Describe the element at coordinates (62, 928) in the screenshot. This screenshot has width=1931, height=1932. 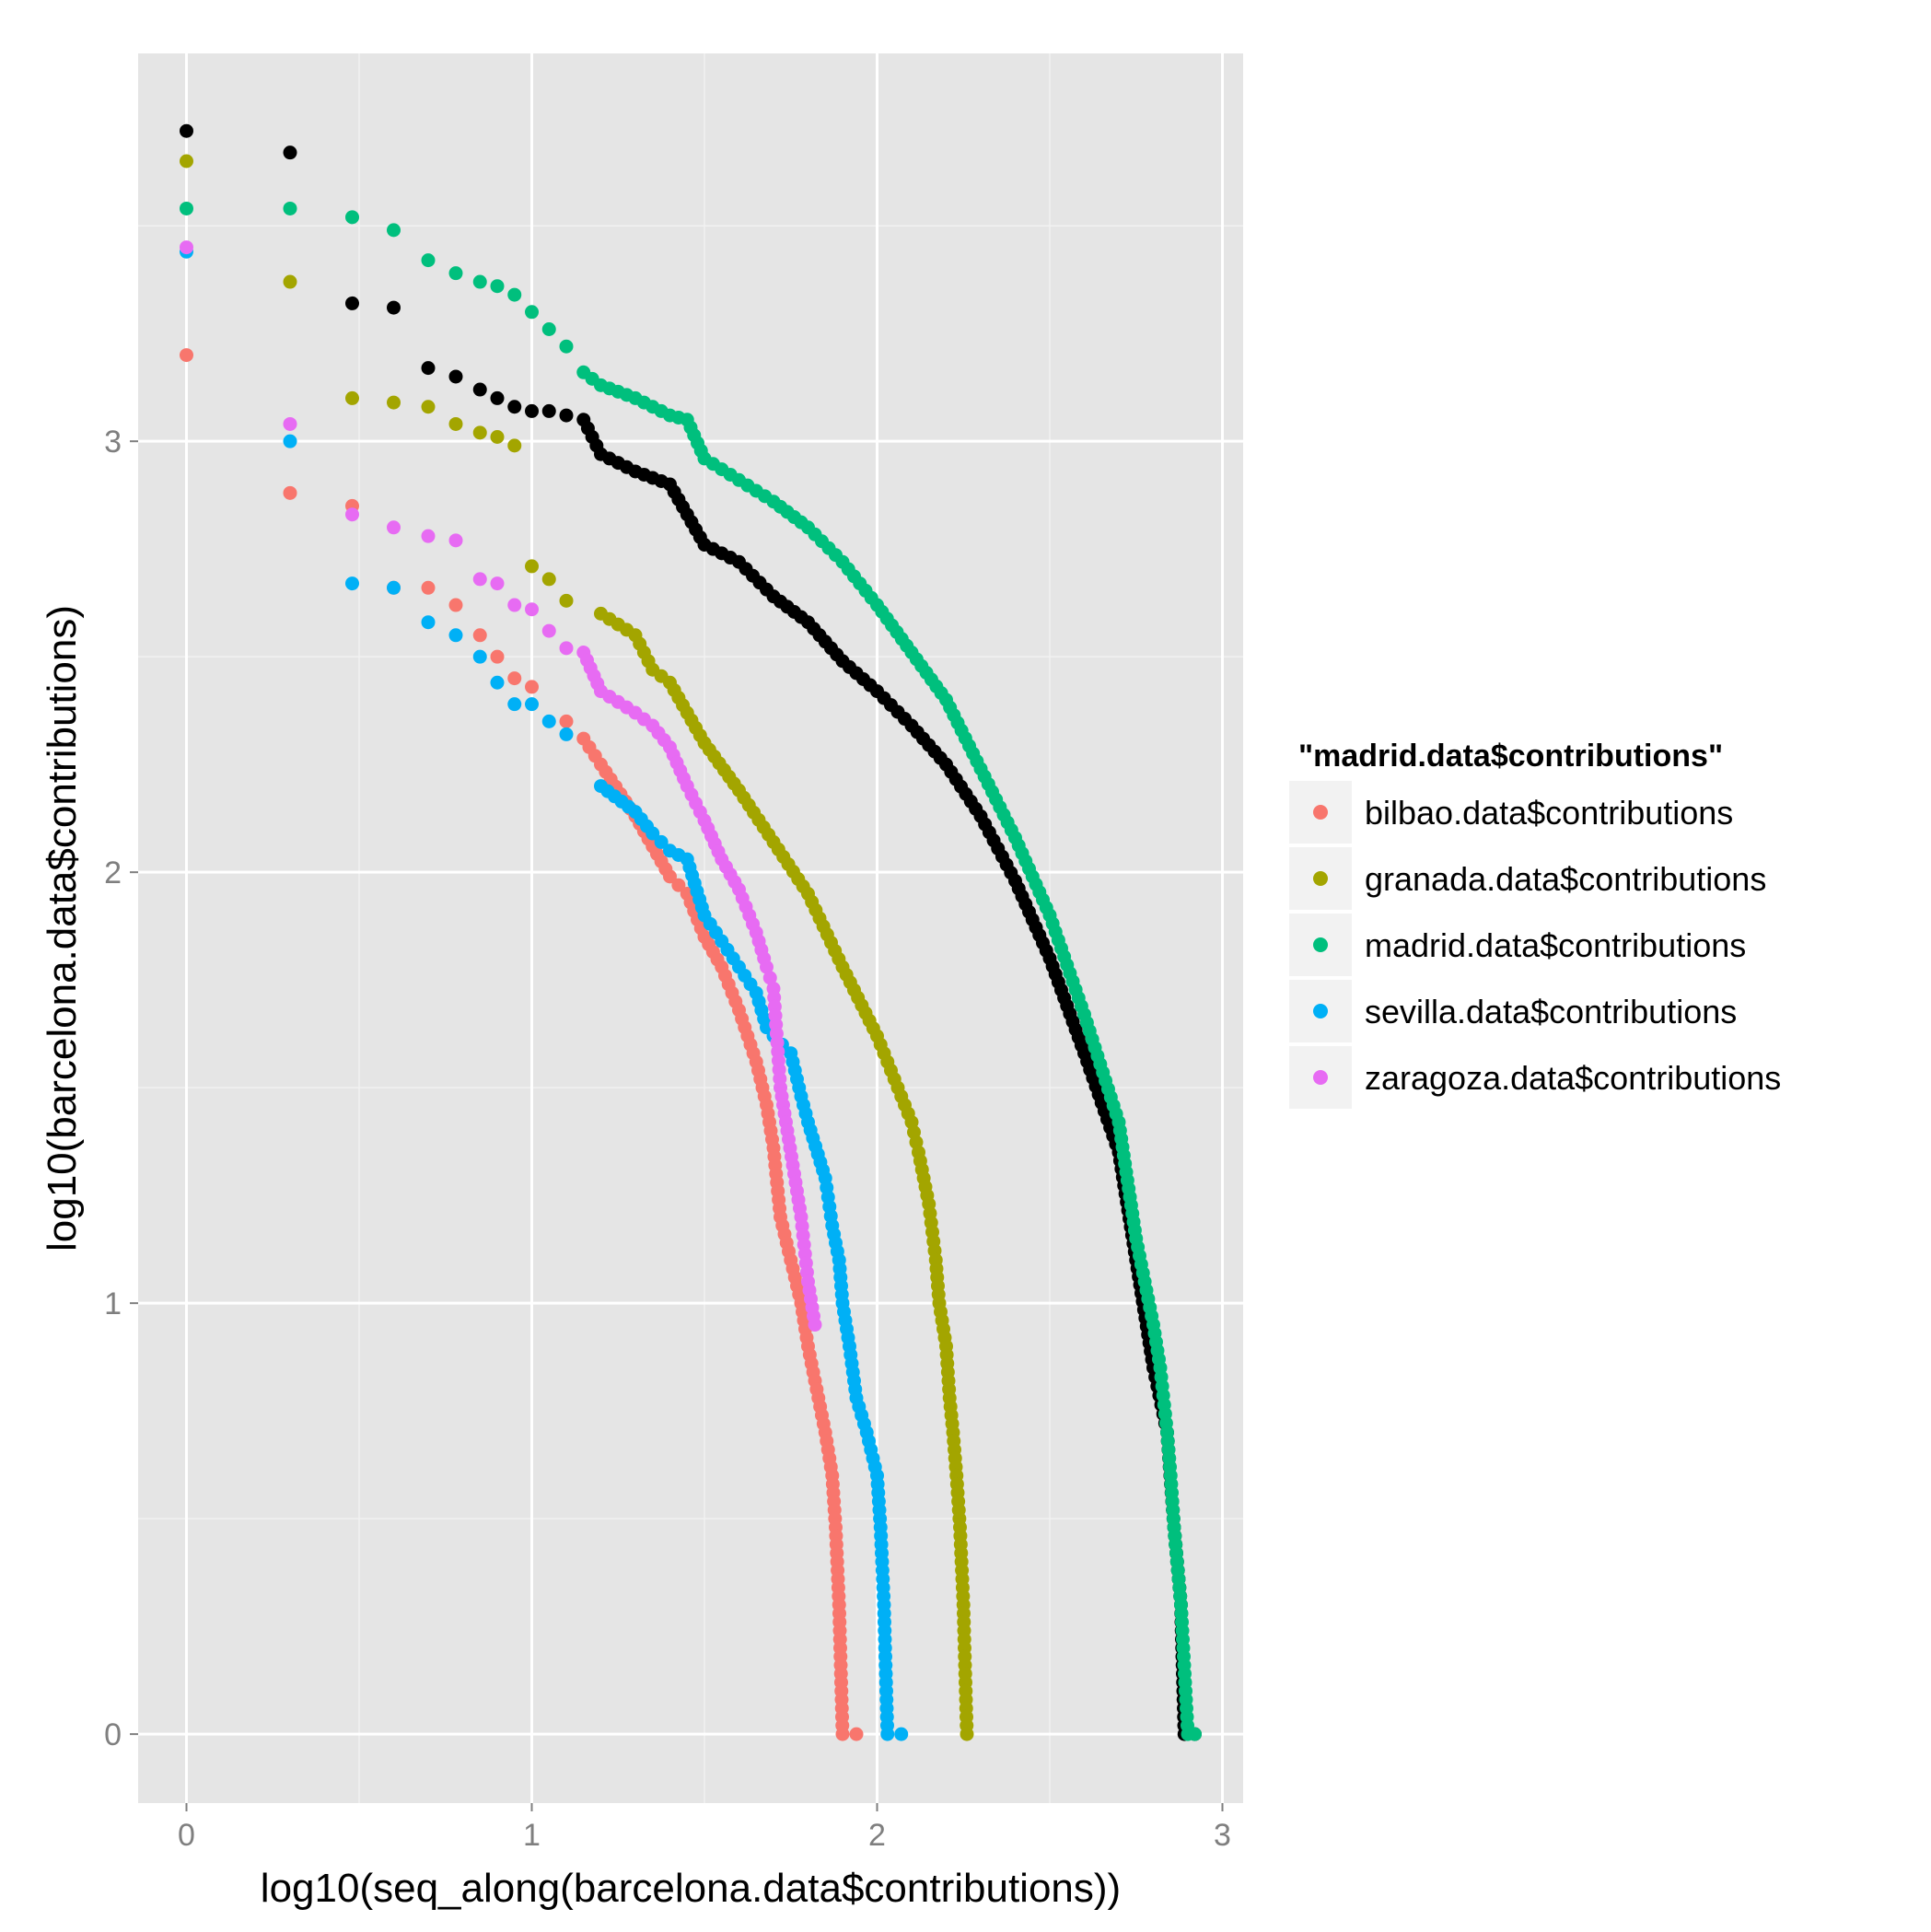
I see `y-axis-title: log10(barcelona.data$contributions)` at that location.